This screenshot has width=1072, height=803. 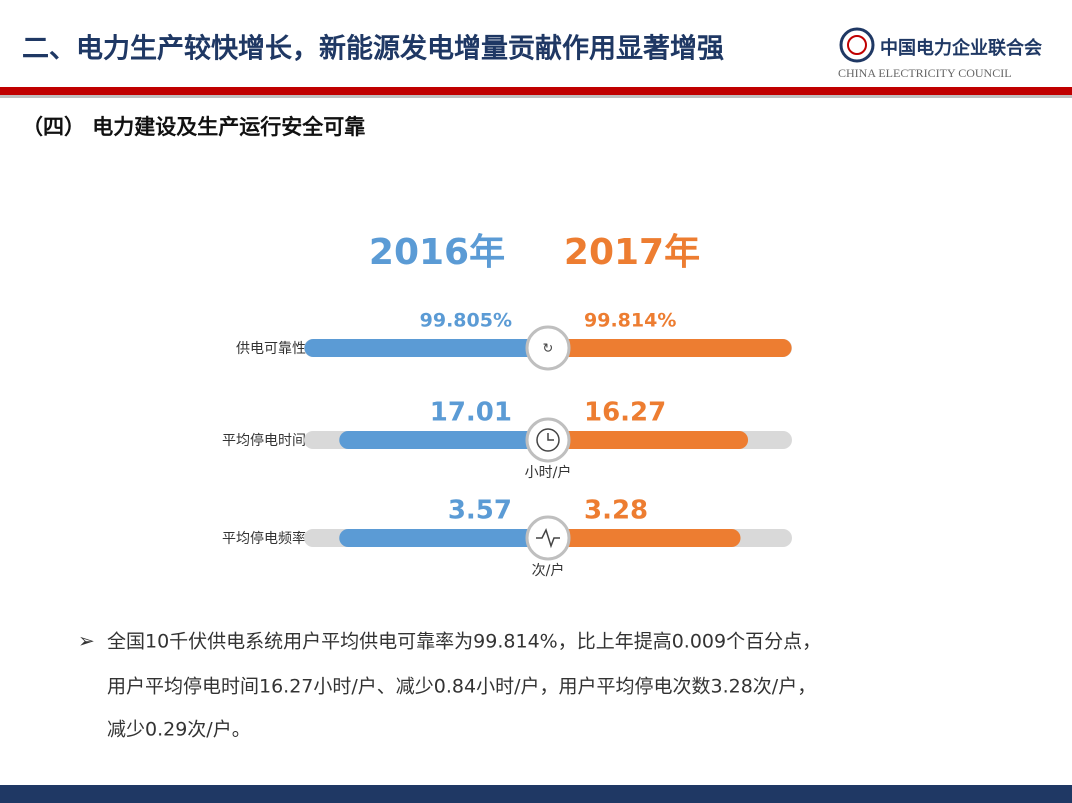 What do you see at coordinates (632, 252) in the screenshot?
I see `legend-2017: 2017年` at bounding box center [632, 252].